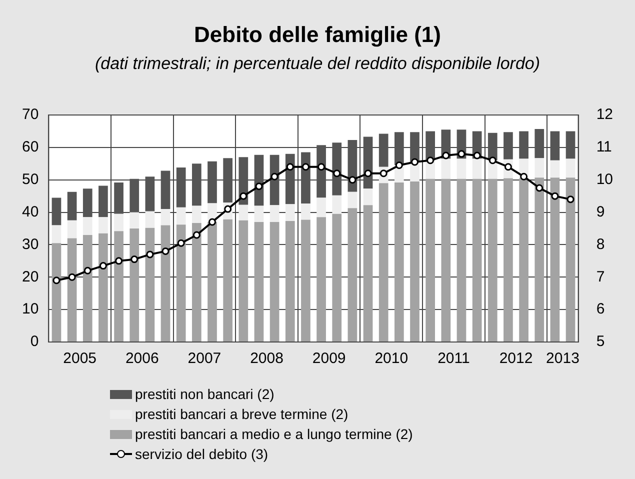 The height and width of the screenshot is (479, 635). I want to click on y-tick-label: 40, so click(30, 211).